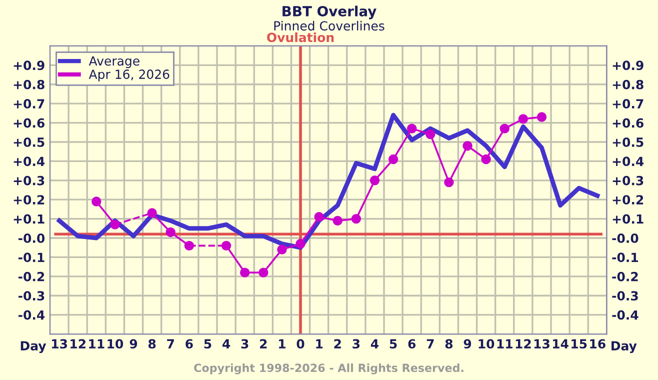 This screenshot has width=658, height=380. What do you see at coordinates (29, 181) in the screenshot?
I see `y-tick-label: +0.3` at bounding box center [29, 181].